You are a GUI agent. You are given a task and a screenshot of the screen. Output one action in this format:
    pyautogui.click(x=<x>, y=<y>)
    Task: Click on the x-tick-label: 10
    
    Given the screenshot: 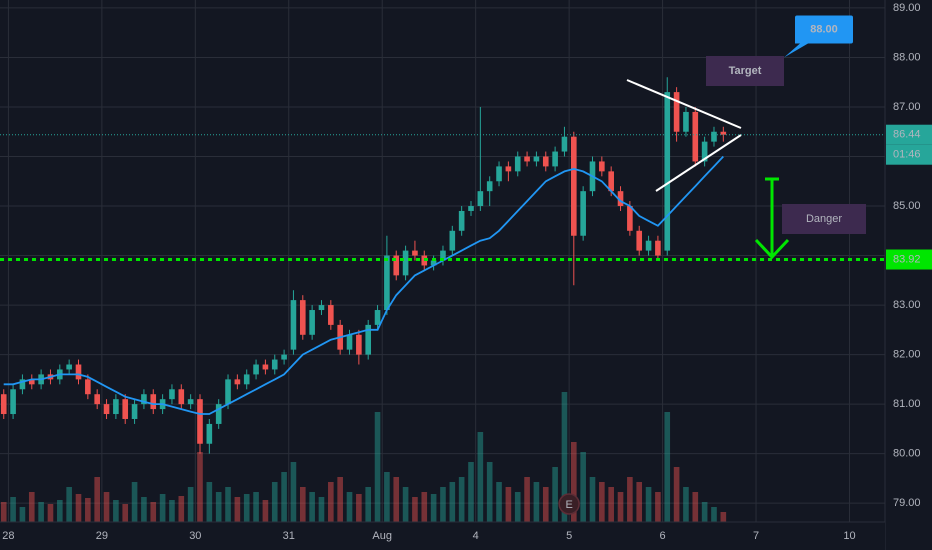 What is the action you would take?
    pyautogui.click(x=849, y=536)
    